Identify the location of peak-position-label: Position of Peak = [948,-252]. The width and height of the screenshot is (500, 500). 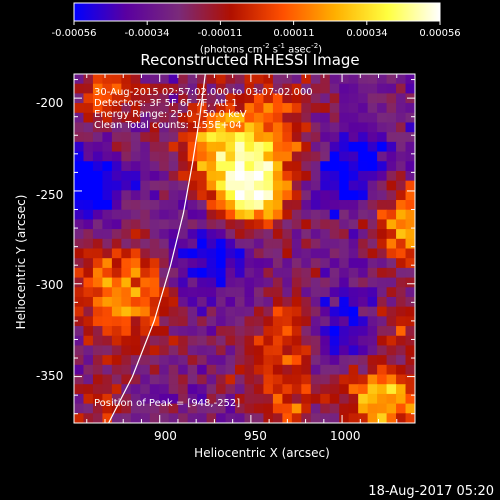
(167, 403).